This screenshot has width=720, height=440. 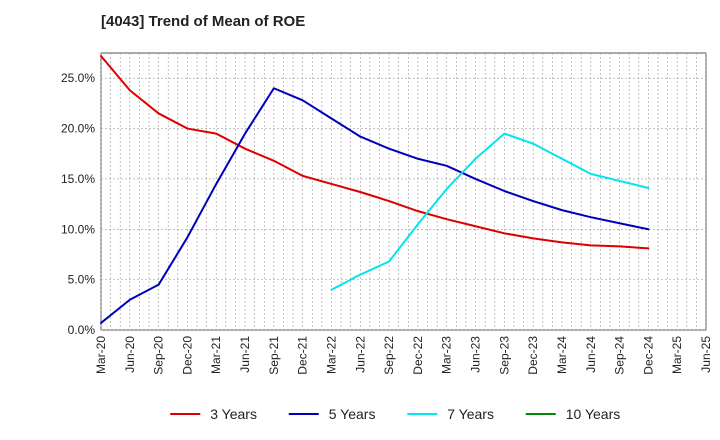 What do you see at coordinates (395, 414) in the screenshot?
I see `legend: 3 Years 5 Years 7 Years 10 Years` at bounding box center [395, 414].